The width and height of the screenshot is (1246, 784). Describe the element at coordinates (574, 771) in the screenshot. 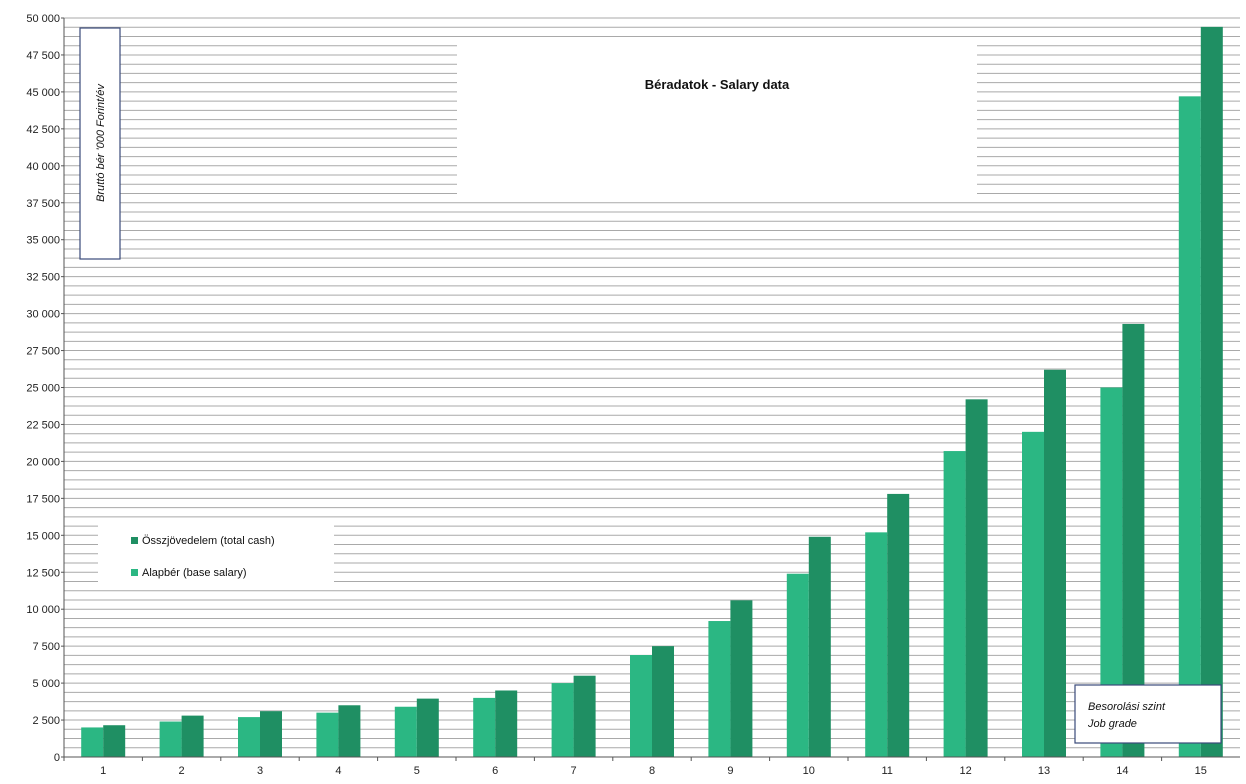

I see `x-tick-label: 7` at that location.